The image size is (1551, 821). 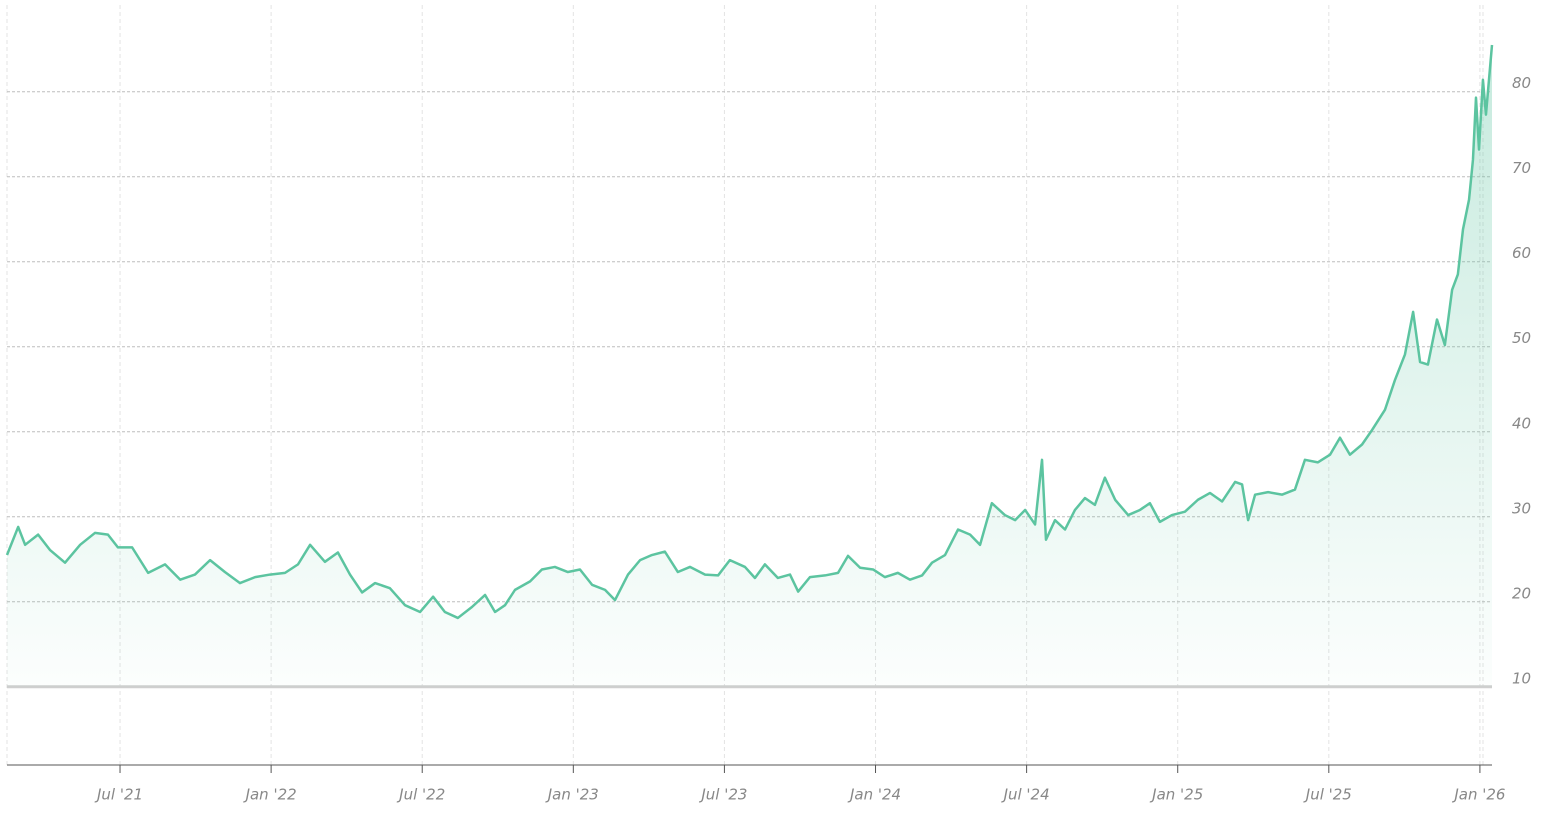 What do you see at coordinates (420, 795) in the screenshot?
I see `x-tick-label: Jul '22` at bounding box center [420, 795].